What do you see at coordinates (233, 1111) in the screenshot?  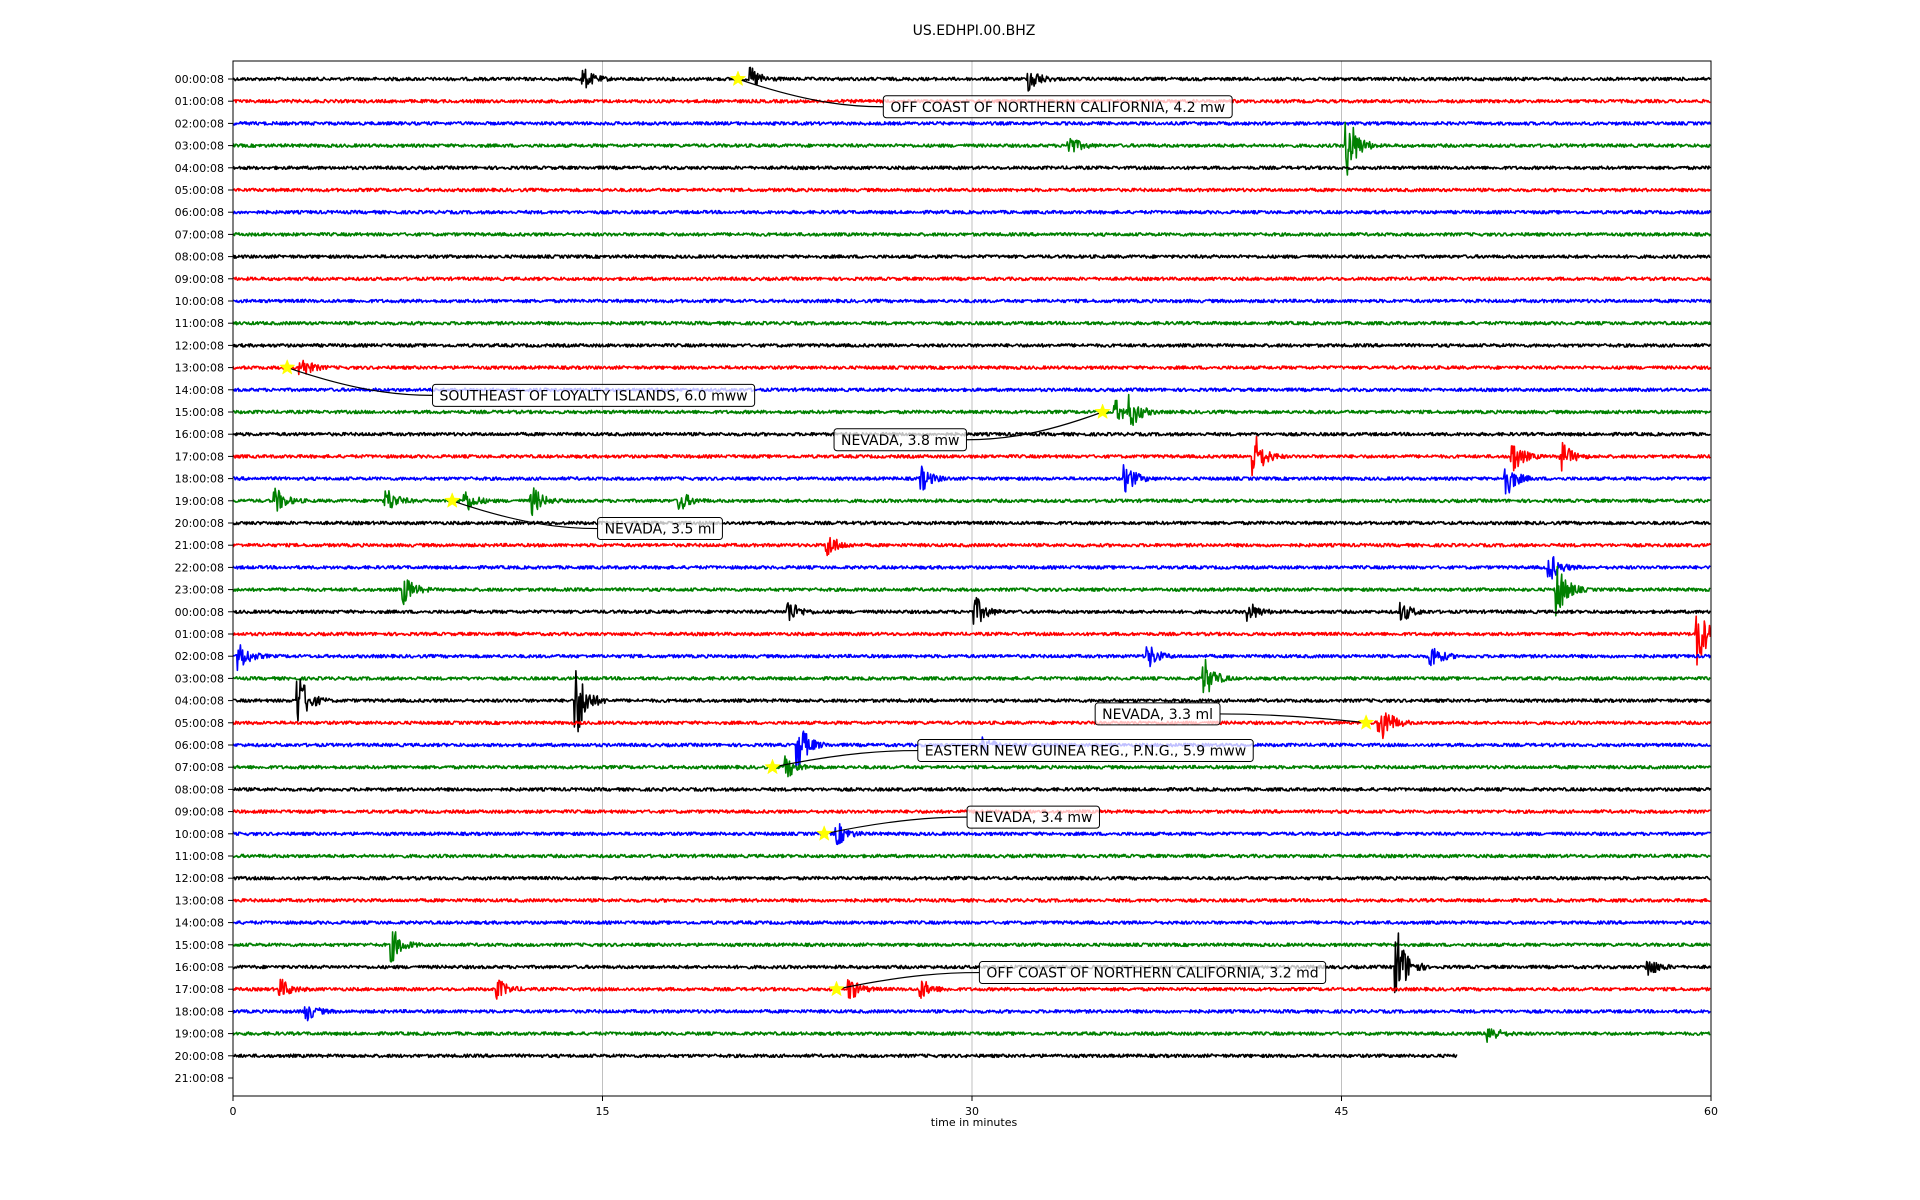 I see `x-tick-label: 0` at bounding box center [233, 1111].